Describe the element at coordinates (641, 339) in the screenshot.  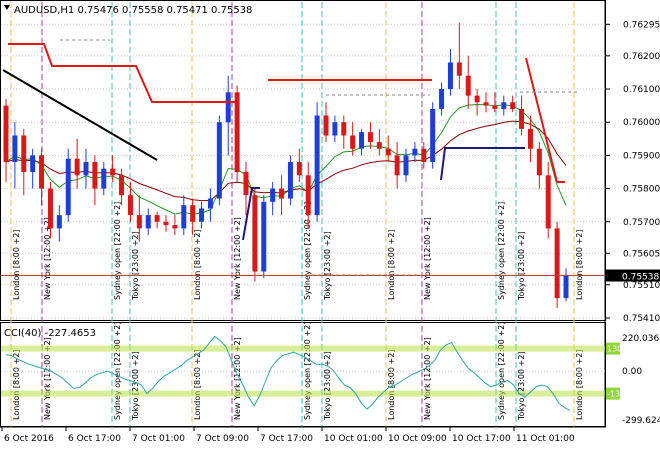
I see `cci-axis-label: 220.0368` at that location.